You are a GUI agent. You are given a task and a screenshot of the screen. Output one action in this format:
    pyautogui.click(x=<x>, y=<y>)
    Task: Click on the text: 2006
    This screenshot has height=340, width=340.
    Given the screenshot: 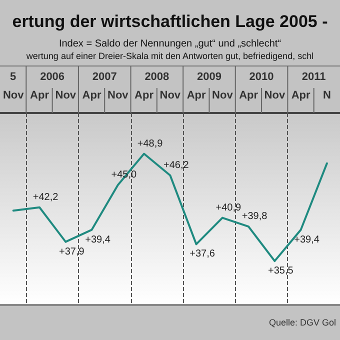 What is the action you would take?
    pyautogui.click(x=52, y=77)
    